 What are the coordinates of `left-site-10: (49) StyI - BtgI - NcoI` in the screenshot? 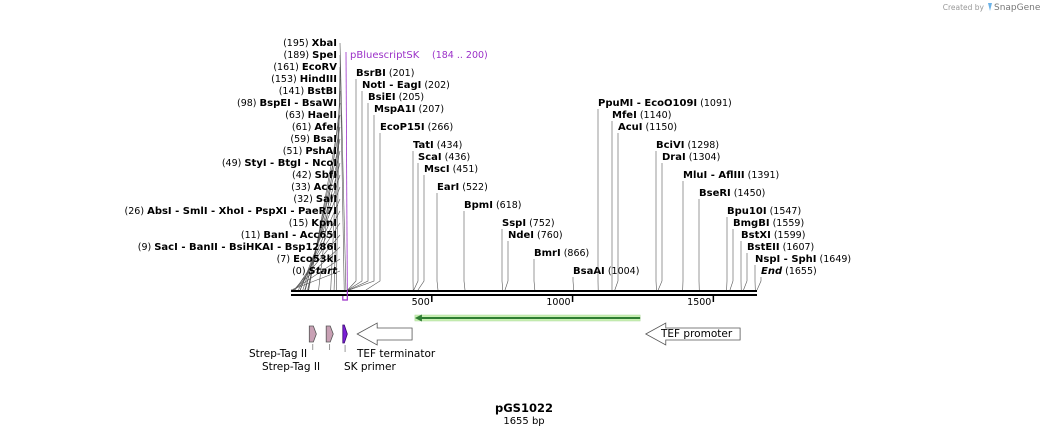 It's located at (281, 224).